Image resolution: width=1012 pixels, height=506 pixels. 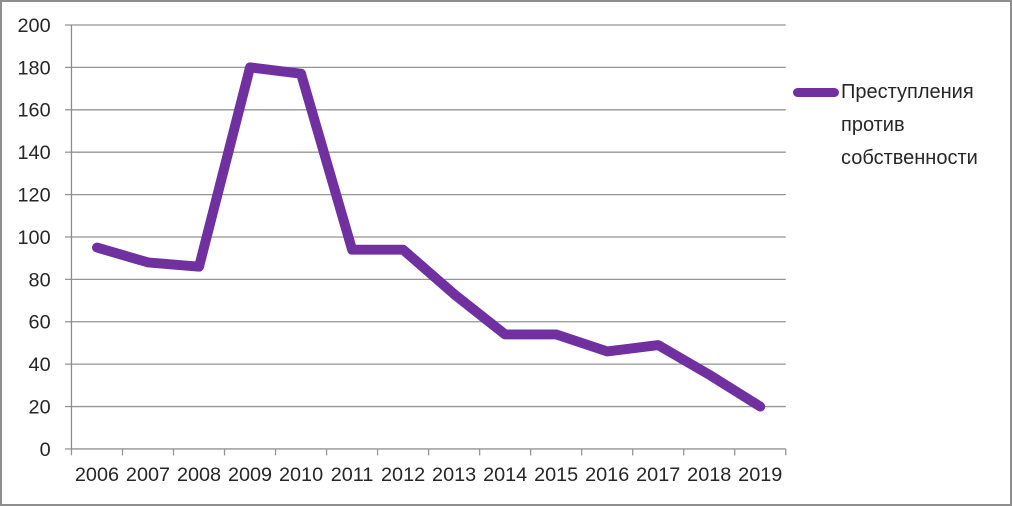 I want to click on y-tick-label: 20, so click(x=40, y=407).